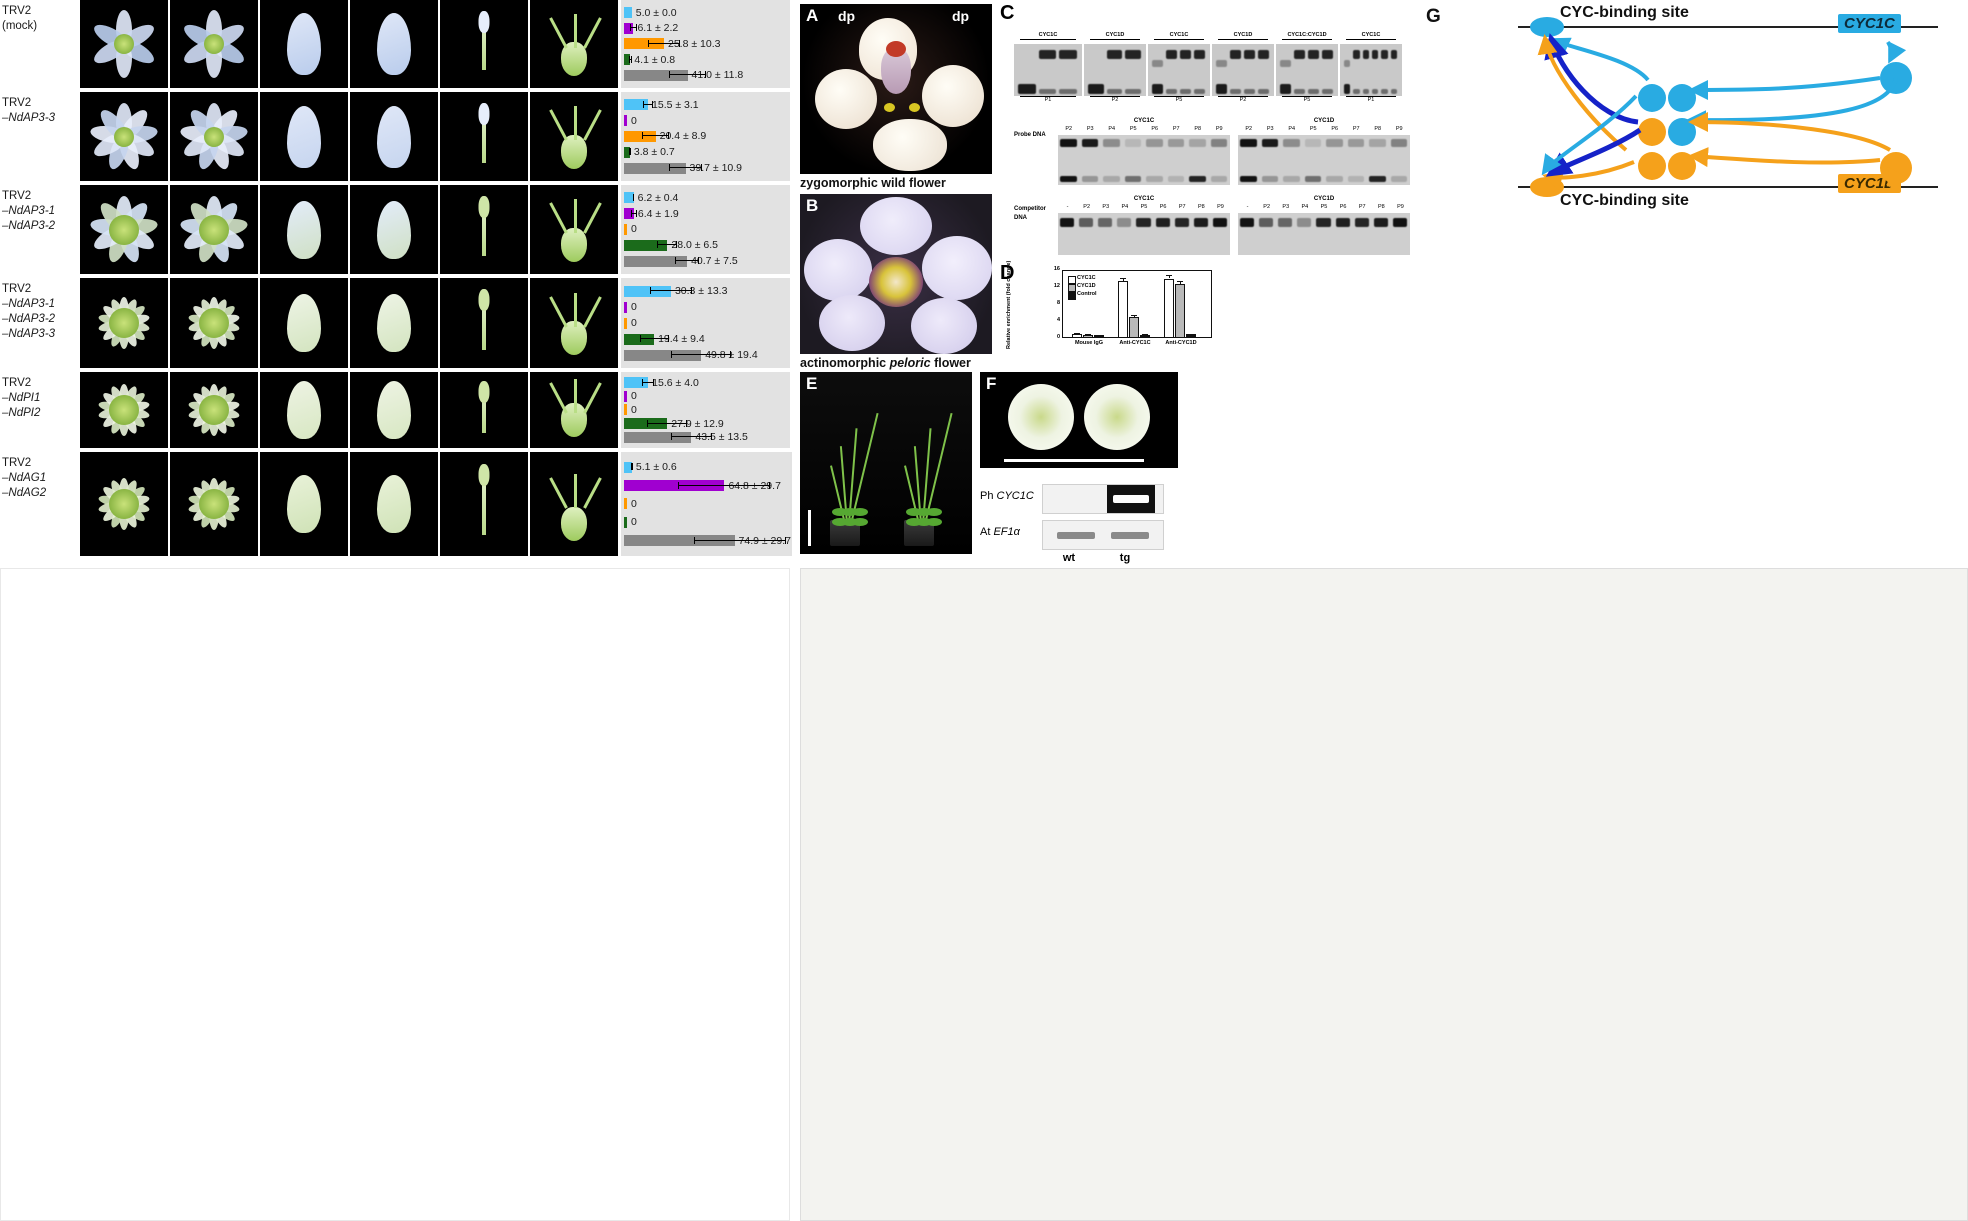 The width and height of the screenshot is (1968, 1221). What do you see at coordinates (812, 205) in the screenshot?
I see `panel-b-letter: B` at bounding box center [812, 205].